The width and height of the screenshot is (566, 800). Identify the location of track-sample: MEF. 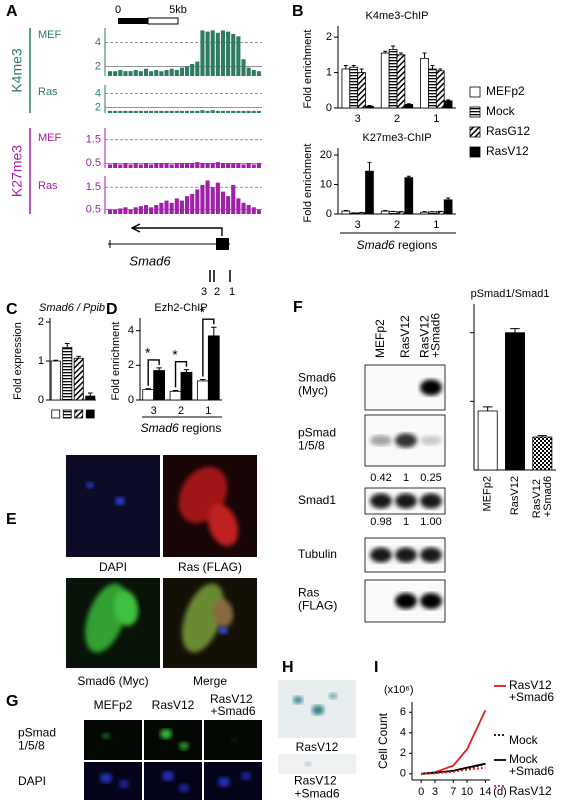
(50, 138).